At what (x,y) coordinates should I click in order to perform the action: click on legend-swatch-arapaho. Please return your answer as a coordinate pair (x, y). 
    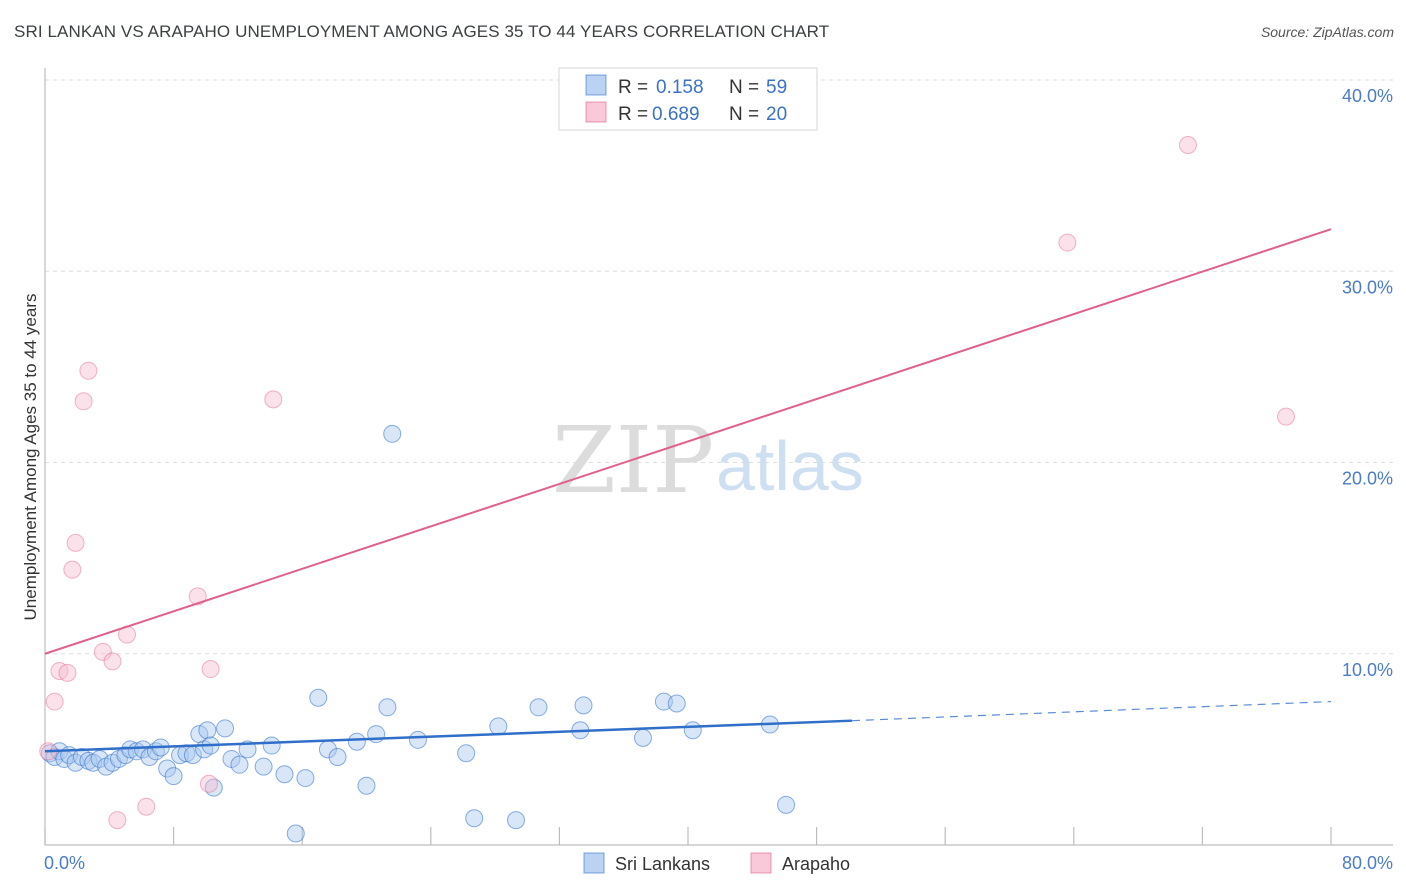
    Looking at the image, I should click on (596, 112).